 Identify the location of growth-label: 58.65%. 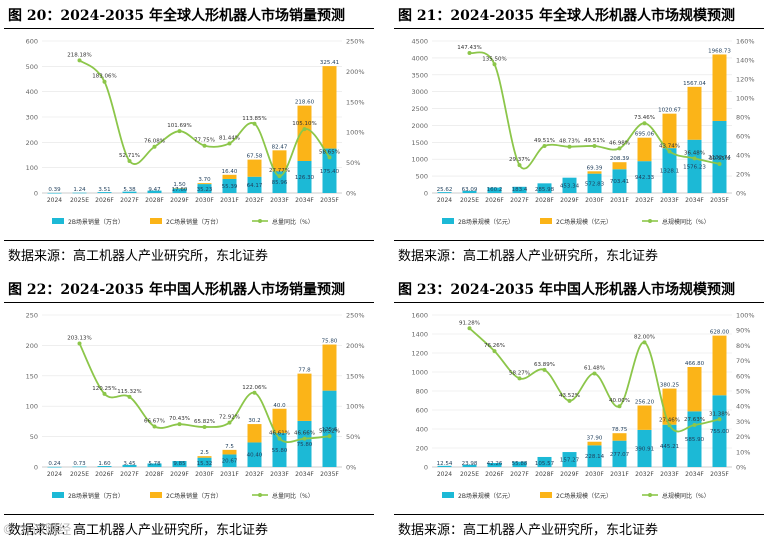
(329, 152).